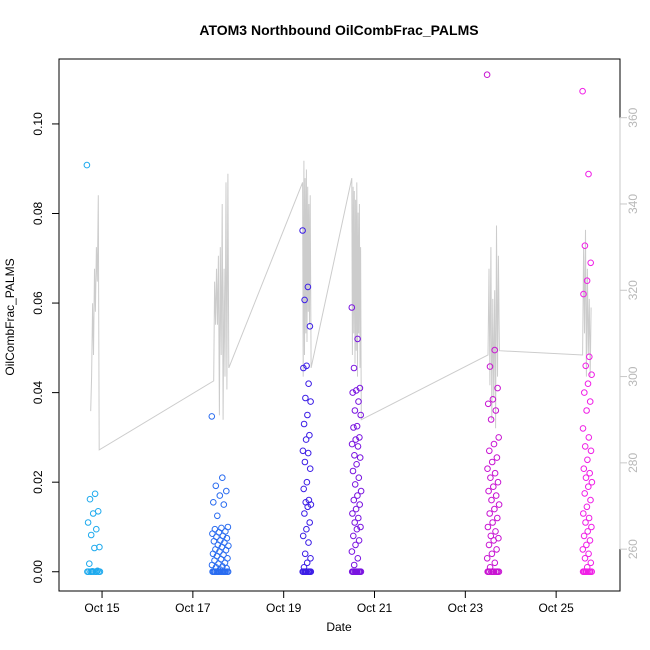 The width and height of the screenshot is (650, 650). Describe the element at coordinates (633, 463) in the screenshot. I see `y-right-tick-label: 280` at that location.